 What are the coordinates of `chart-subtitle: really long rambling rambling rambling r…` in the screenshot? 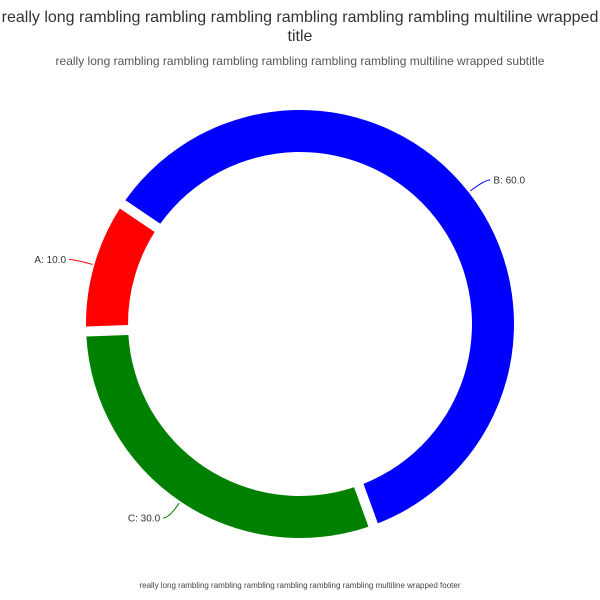 It's located at (300, 61).